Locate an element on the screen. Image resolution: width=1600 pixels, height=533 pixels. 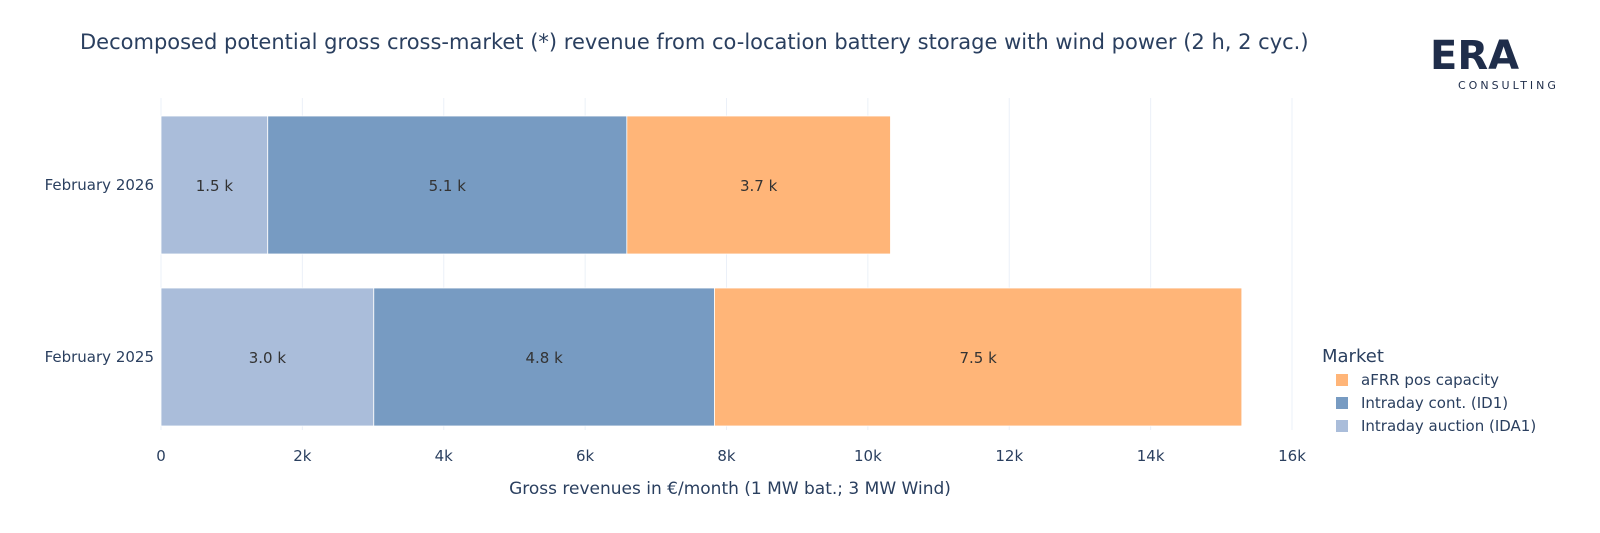
legend-item-label: Intraday auction (IDA1) is located at coordinates (1448, 426).